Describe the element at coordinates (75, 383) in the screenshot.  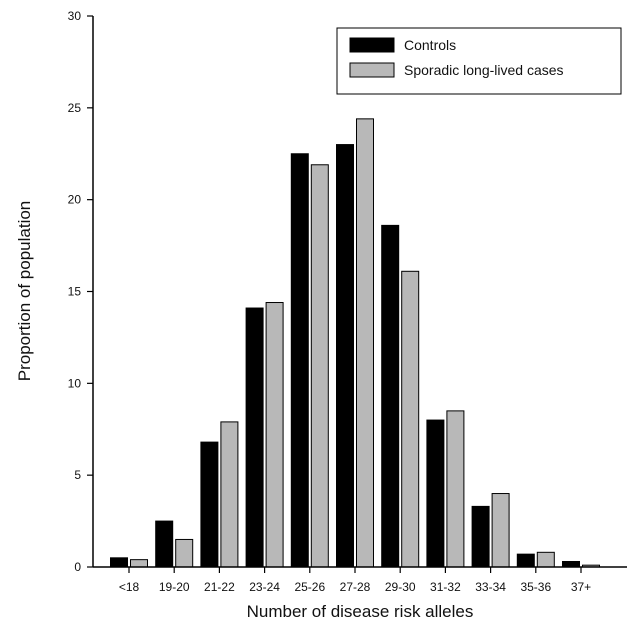
I see `y-tick-label: 10` at that location.